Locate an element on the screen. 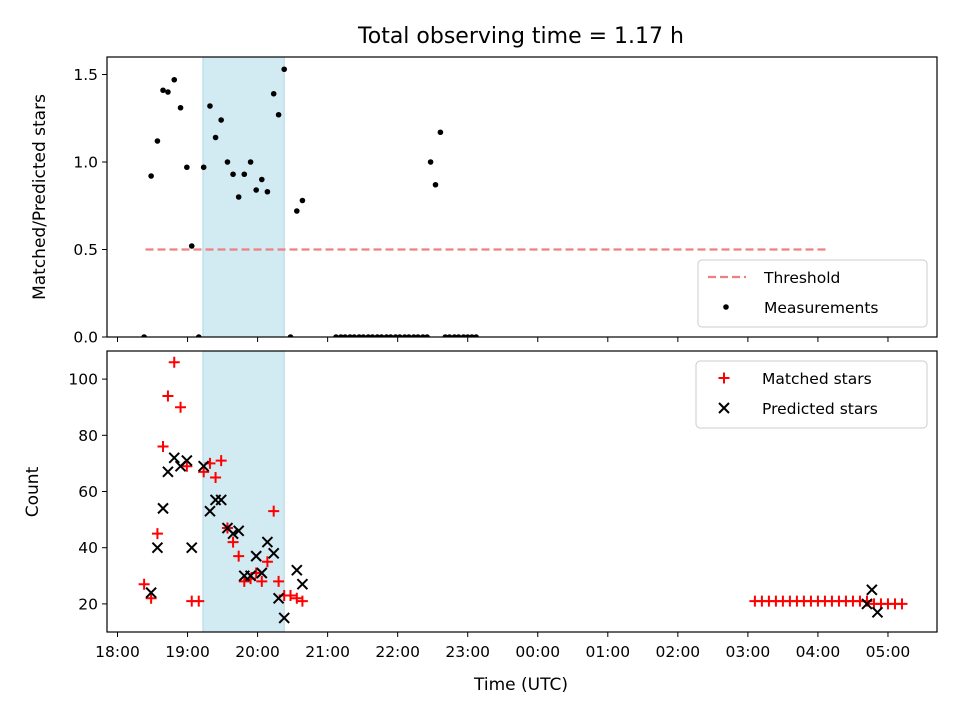 The height and width of the screenshot is (720, 960). y-tick-label: 1.5 is located at coordinates (85, 75).